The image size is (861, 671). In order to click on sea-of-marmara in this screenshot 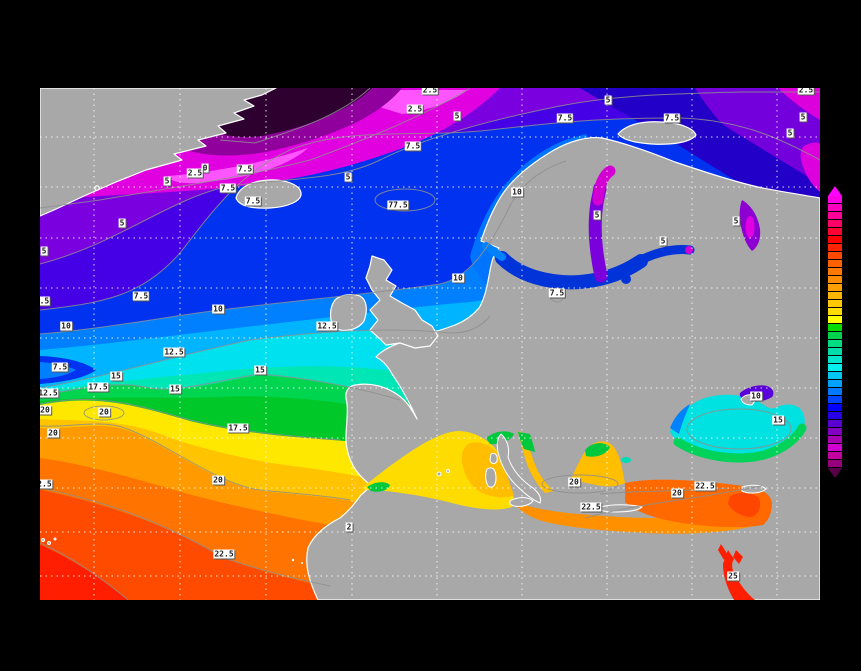, I will do `click(626, 460)`.